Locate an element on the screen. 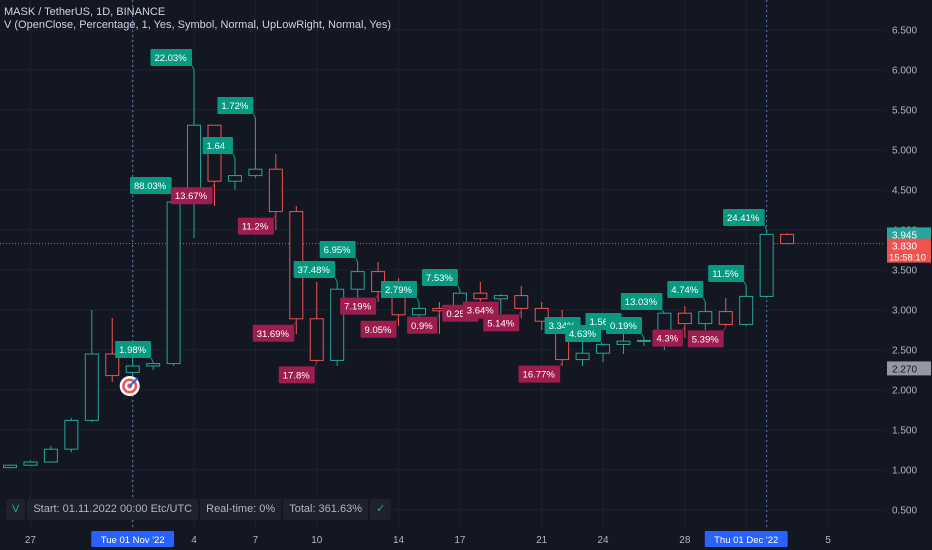 This screenshot has height=550, width=932. check-icon: ✓ is located at coordinates (380, 509).